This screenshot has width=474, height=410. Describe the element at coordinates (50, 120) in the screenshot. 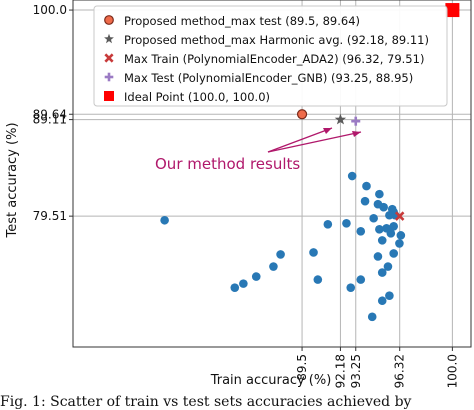

I see `y-tick-label: 89.11` at that location.